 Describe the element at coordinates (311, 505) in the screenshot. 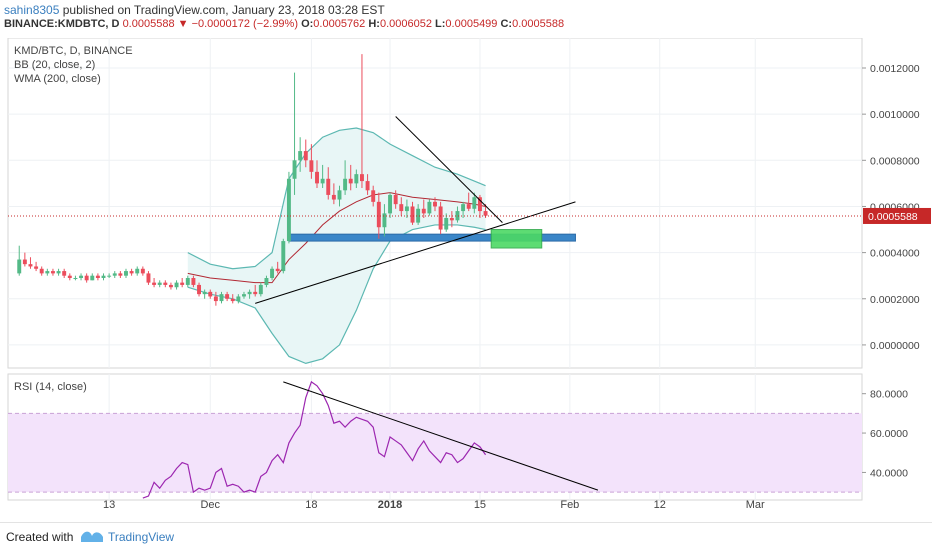

I see `x-tick-label: 18` at that location.